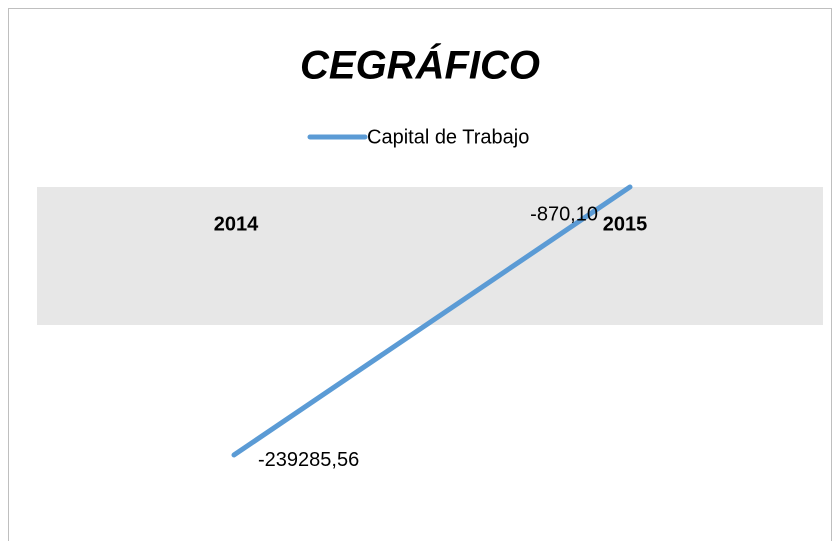 The image size is (840, 541). Describe the element at coordinates (420, 65) in the screenshot. I see `chart-title: CEGRÁFICO` at that location.